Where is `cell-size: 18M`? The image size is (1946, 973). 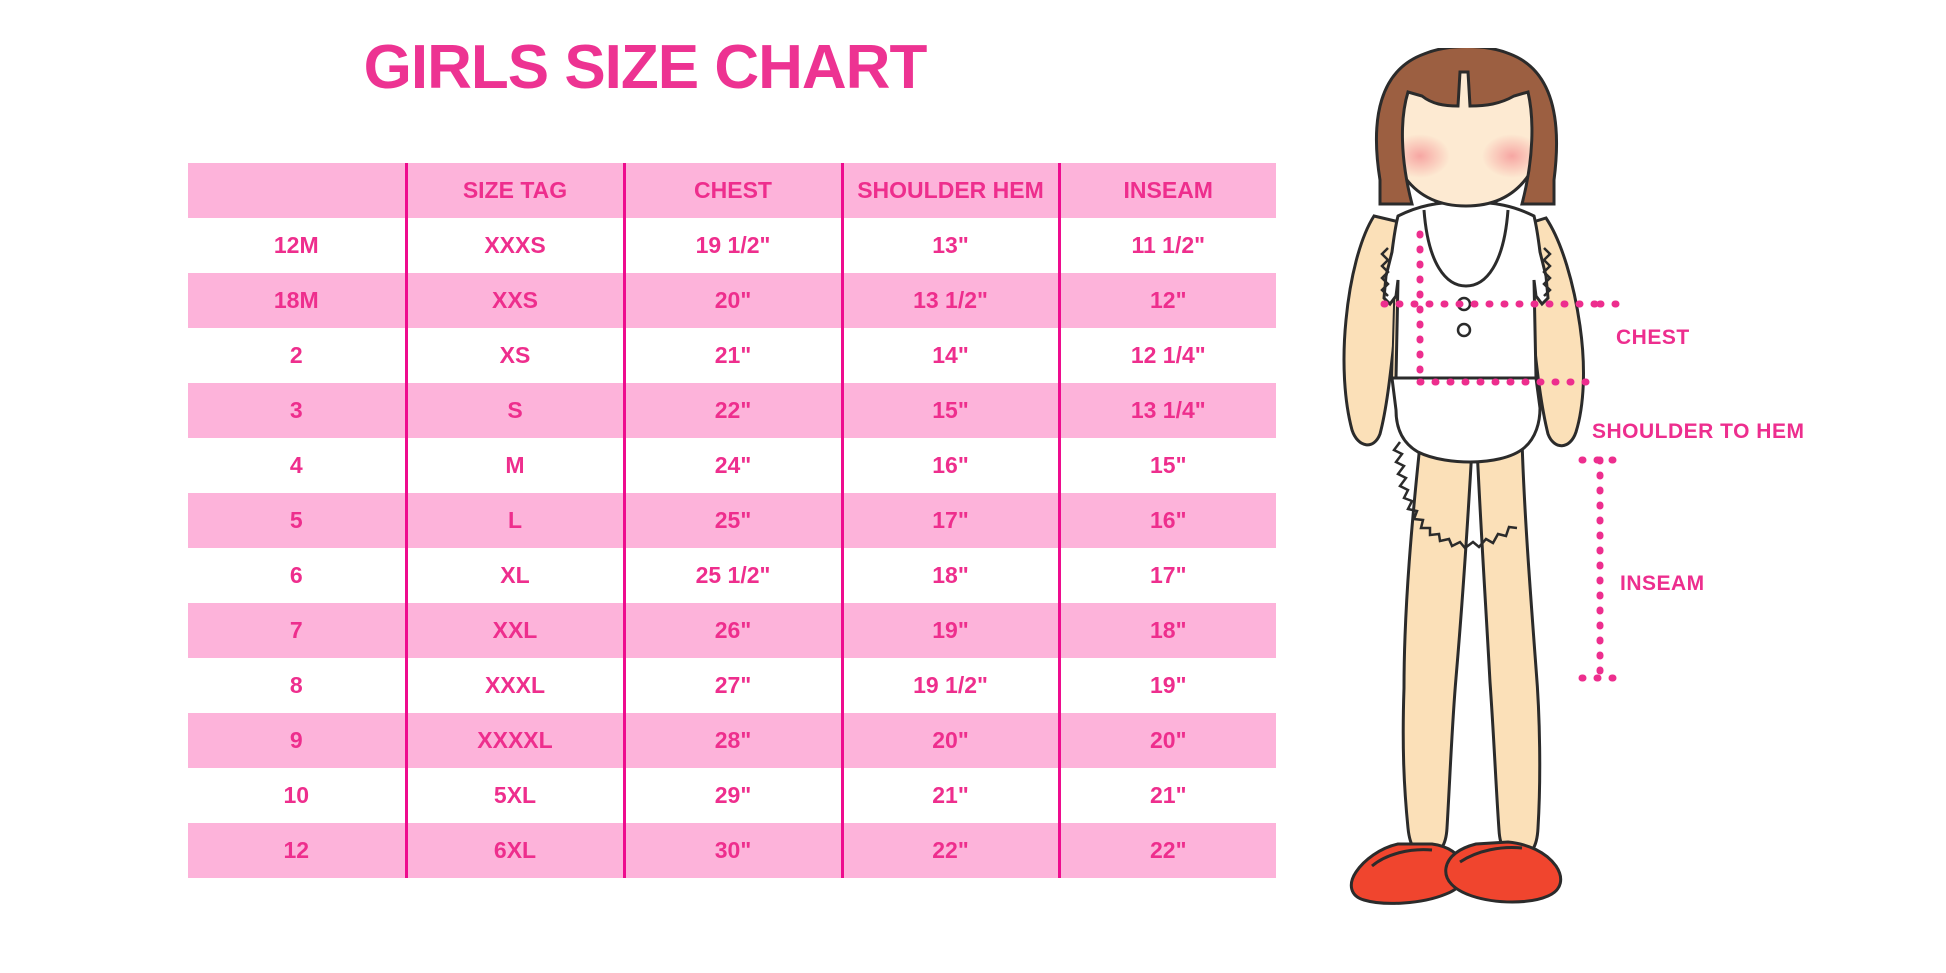
cell-size: 18M is located at coordinates (296, 300).